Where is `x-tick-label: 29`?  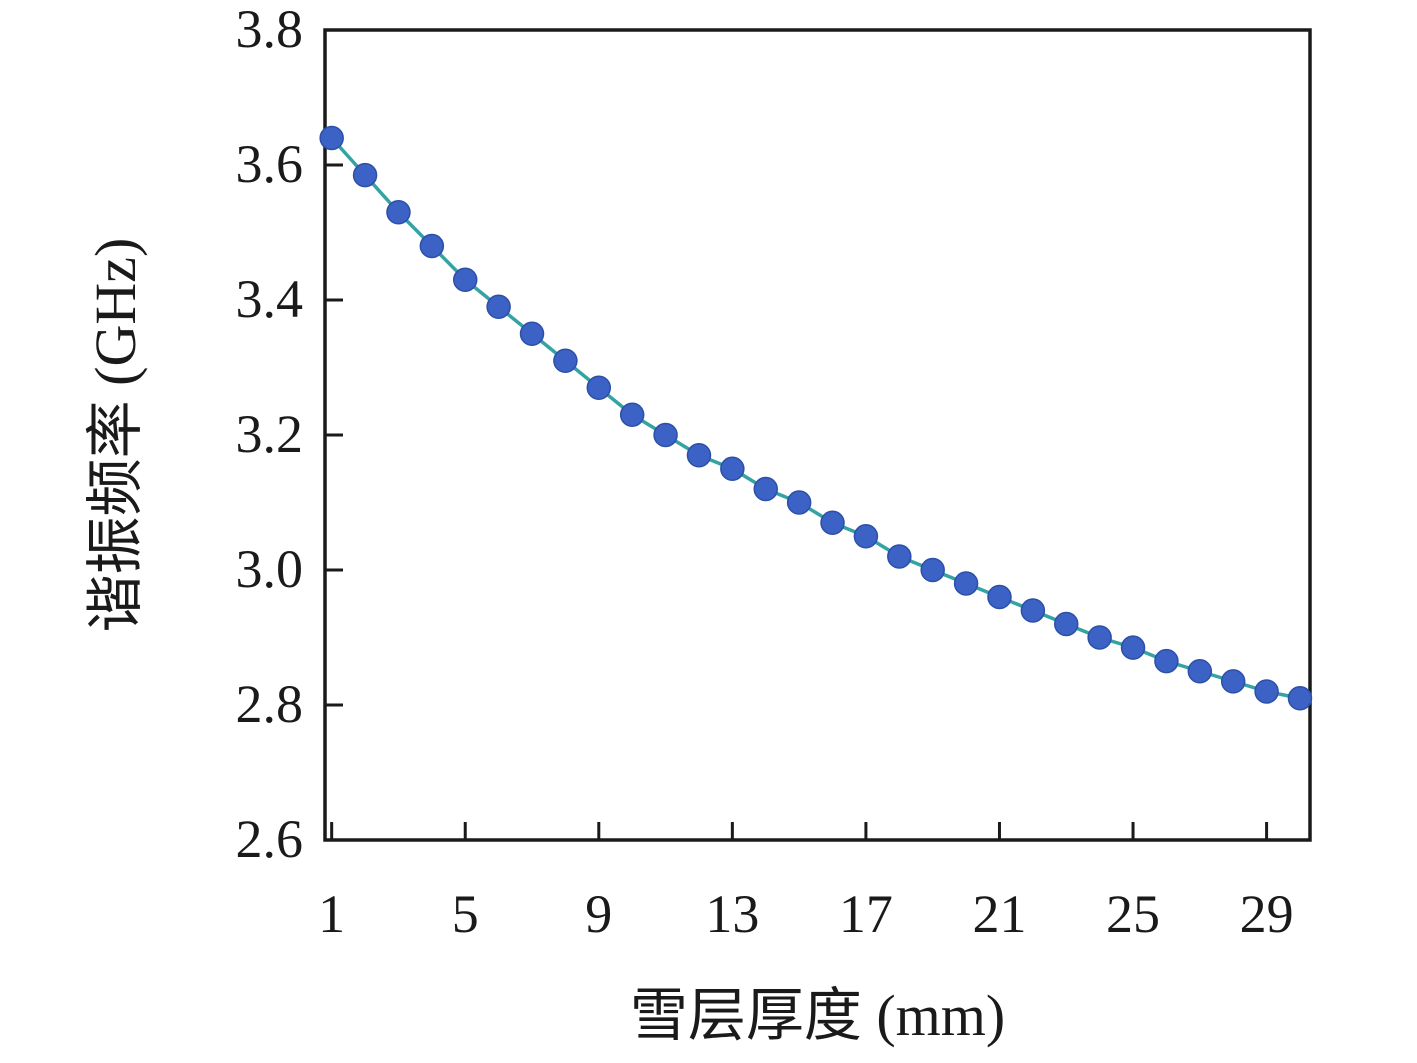 x-tick-label: 29 is located at coordinates (1267, 914).